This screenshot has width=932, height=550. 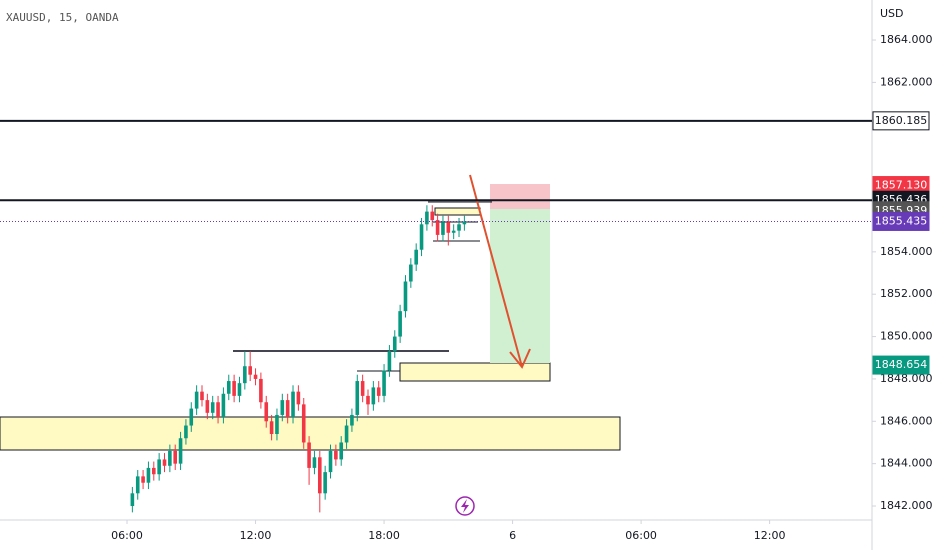 I want to click on profit-zone, so click(x=520, y=286).